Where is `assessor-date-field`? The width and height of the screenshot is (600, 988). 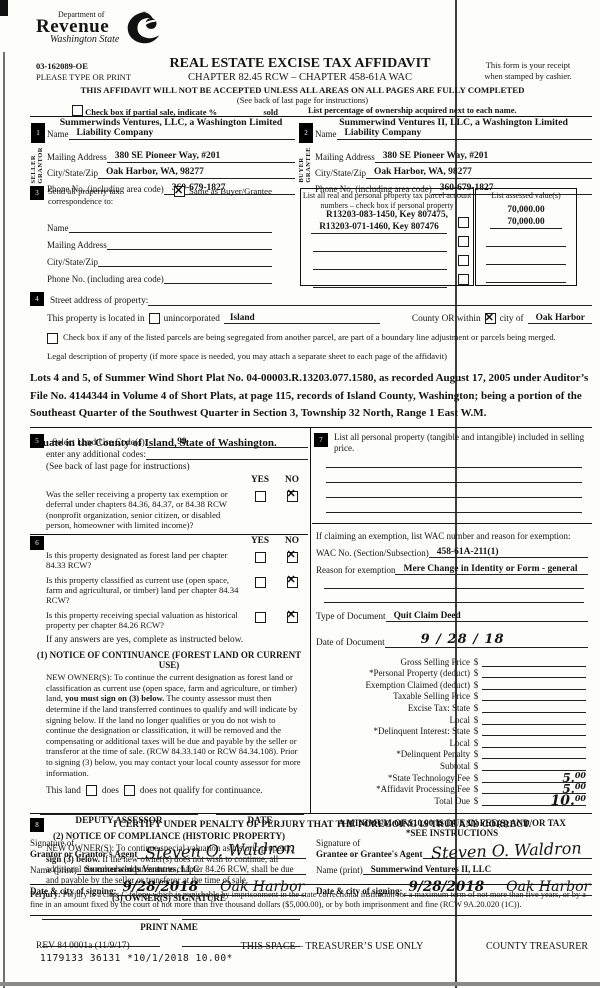
assessor-date-field is located at coordinates (260, 815).